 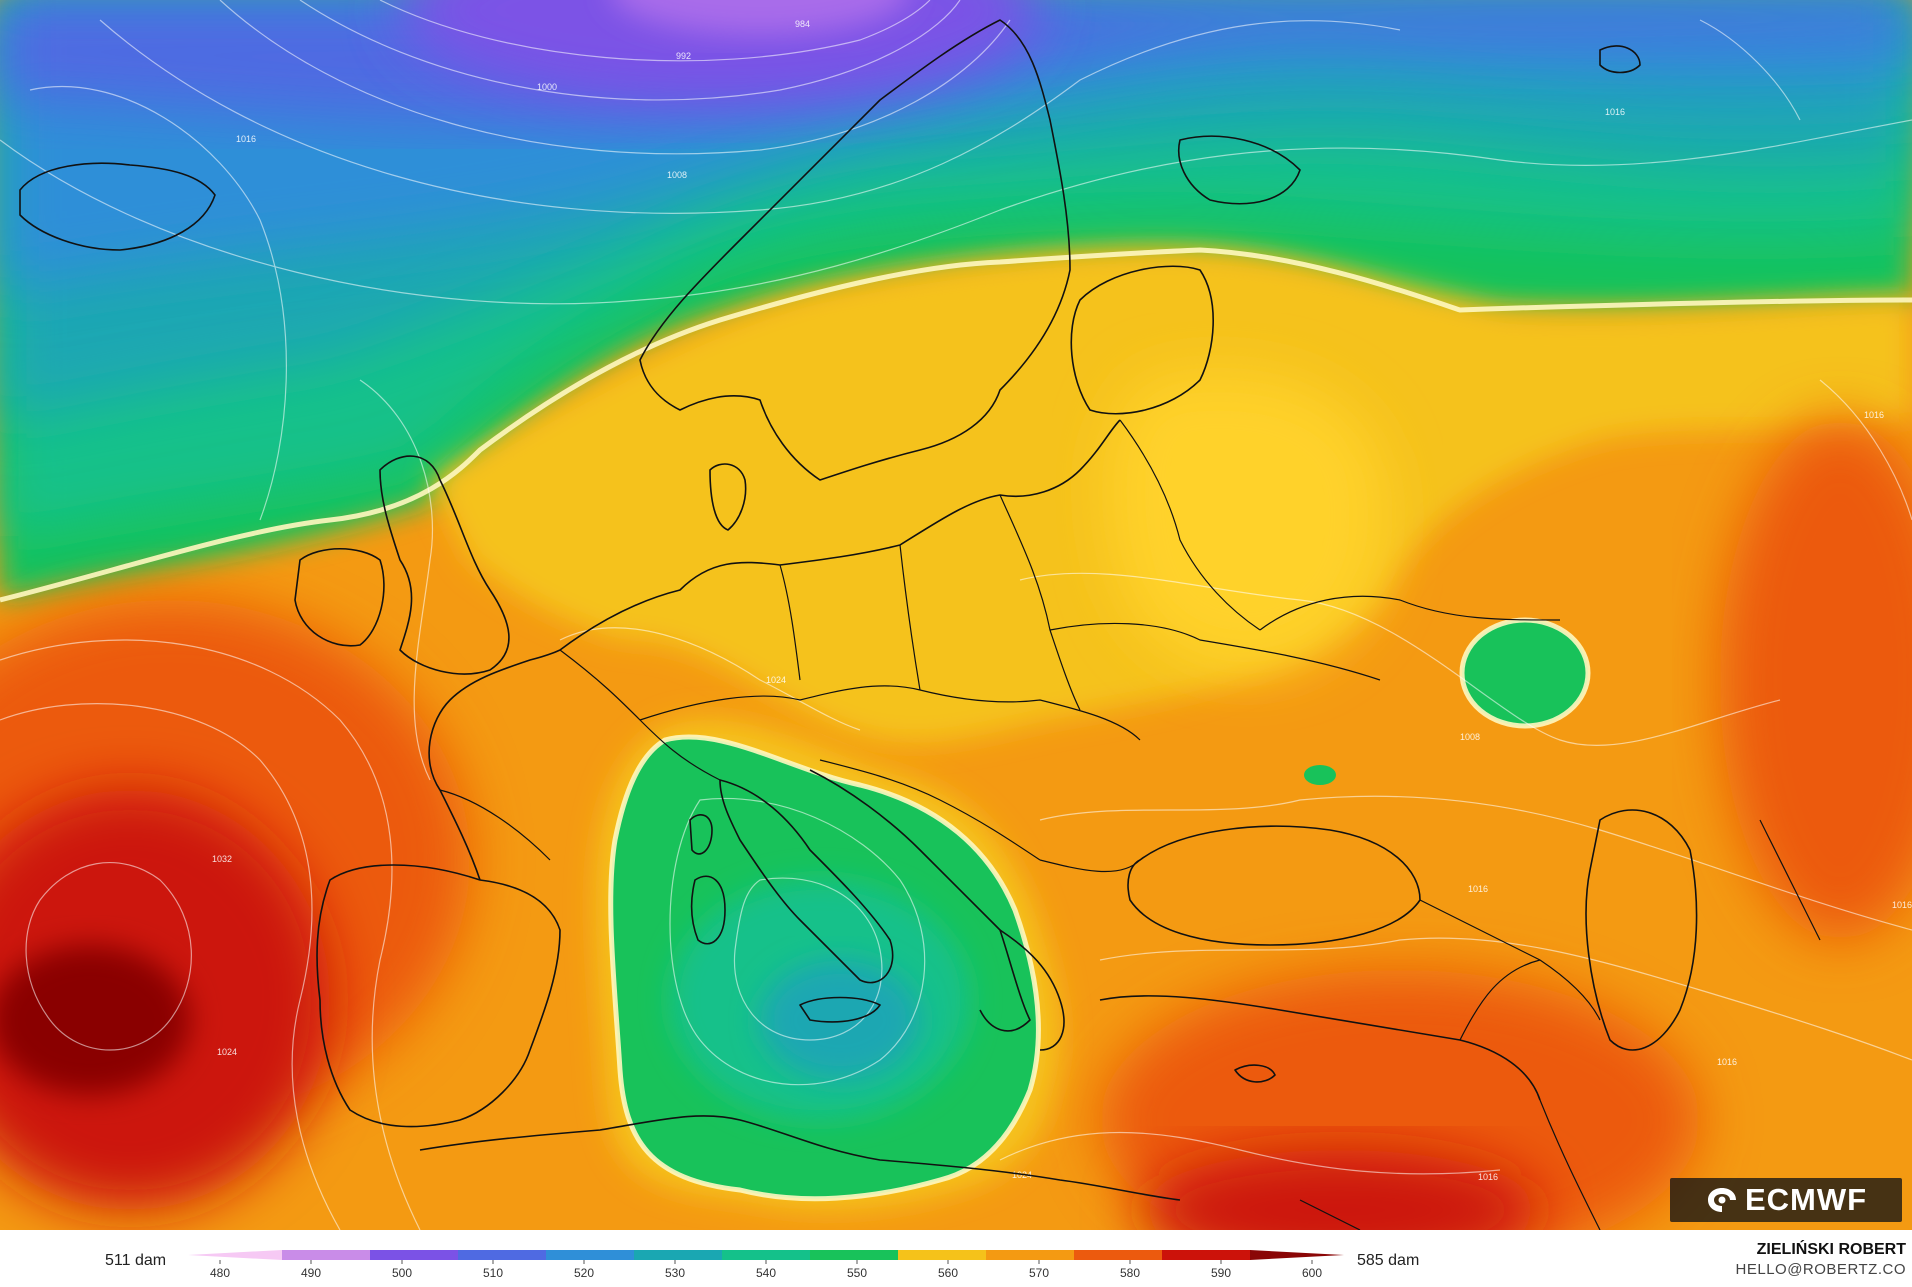 I want to click on coast-north-africa, so click(x=800, y=1158).